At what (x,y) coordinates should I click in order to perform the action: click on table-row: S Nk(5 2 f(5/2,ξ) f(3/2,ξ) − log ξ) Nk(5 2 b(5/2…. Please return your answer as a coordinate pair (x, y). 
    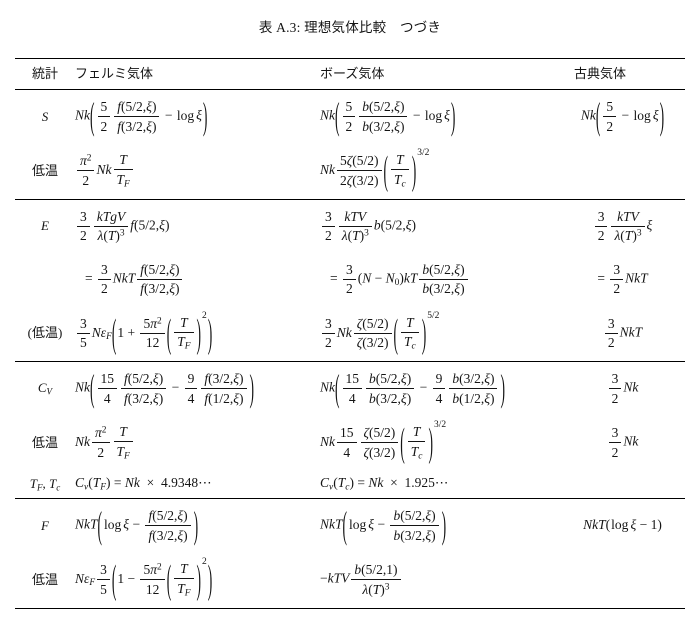
    Looking at the image, I should click on (350, 116).